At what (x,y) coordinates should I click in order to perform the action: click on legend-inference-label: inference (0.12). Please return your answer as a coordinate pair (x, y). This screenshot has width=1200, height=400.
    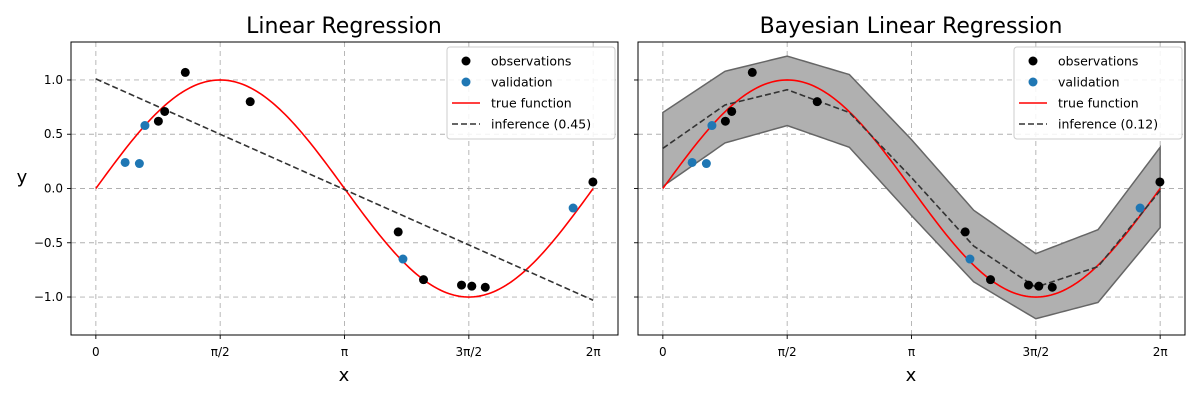
    Looking at the image, I should click on (1108, 124).